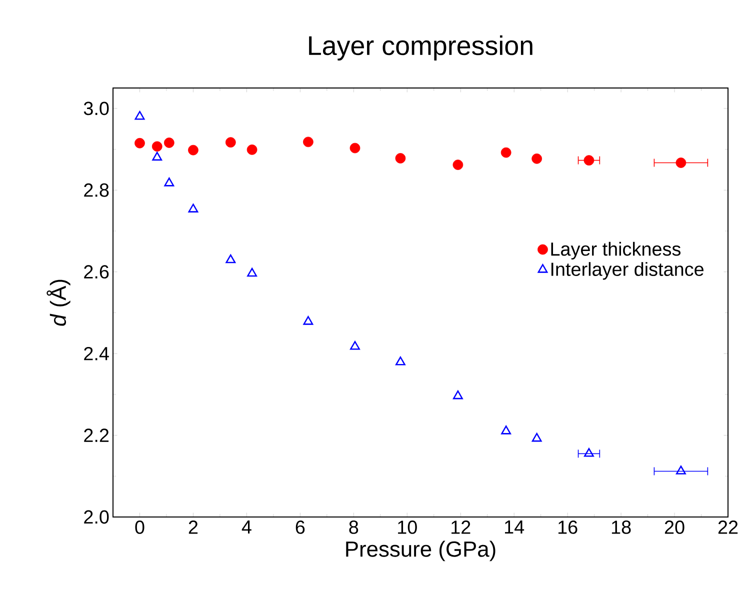 The image size is (747, 613). Describe the element at coordinates (139, 527) in the screenshot. I see `x-tick-label: 0` at that location.